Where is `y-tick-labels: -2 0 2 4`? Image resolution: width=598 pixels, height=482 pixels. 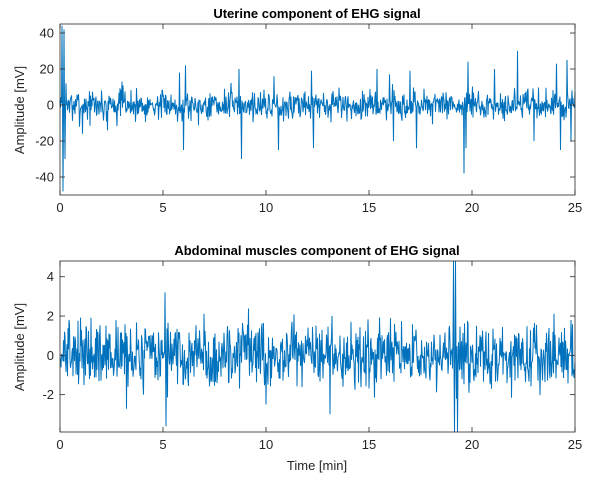 y-tick-labels: -2 0 2 4 is located at coordinates (48, 335).